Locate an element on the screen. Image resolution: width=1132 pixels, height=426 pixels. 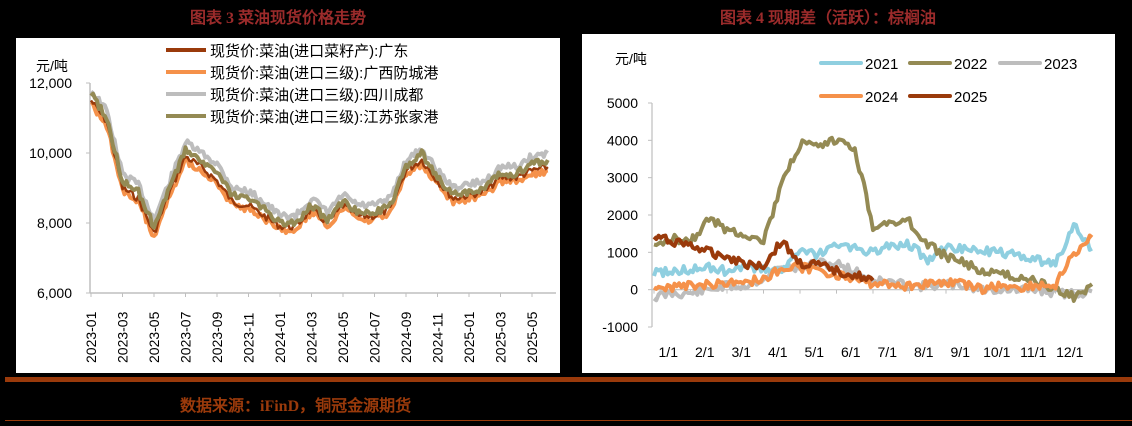
x-tick-label: 2023-07 is located at coordinates (186, 337).